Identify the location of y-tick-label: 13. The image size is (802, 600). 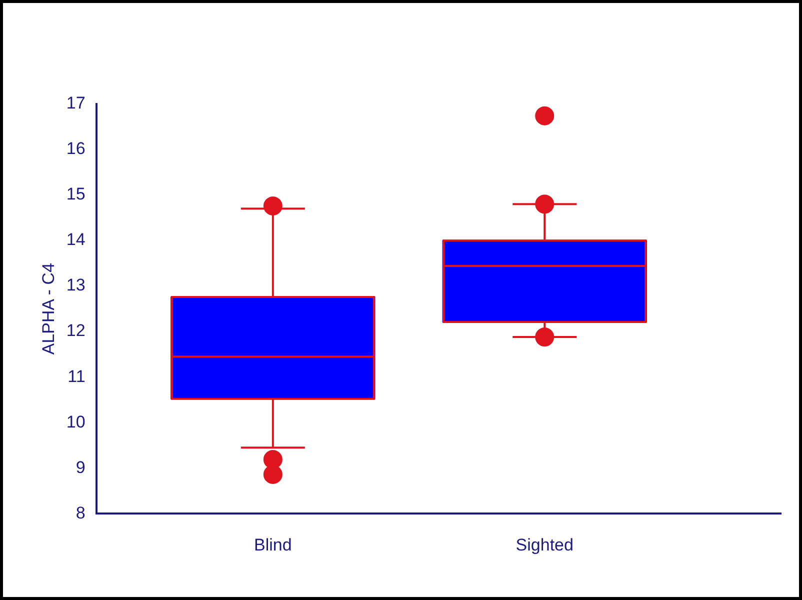
(76, 285).